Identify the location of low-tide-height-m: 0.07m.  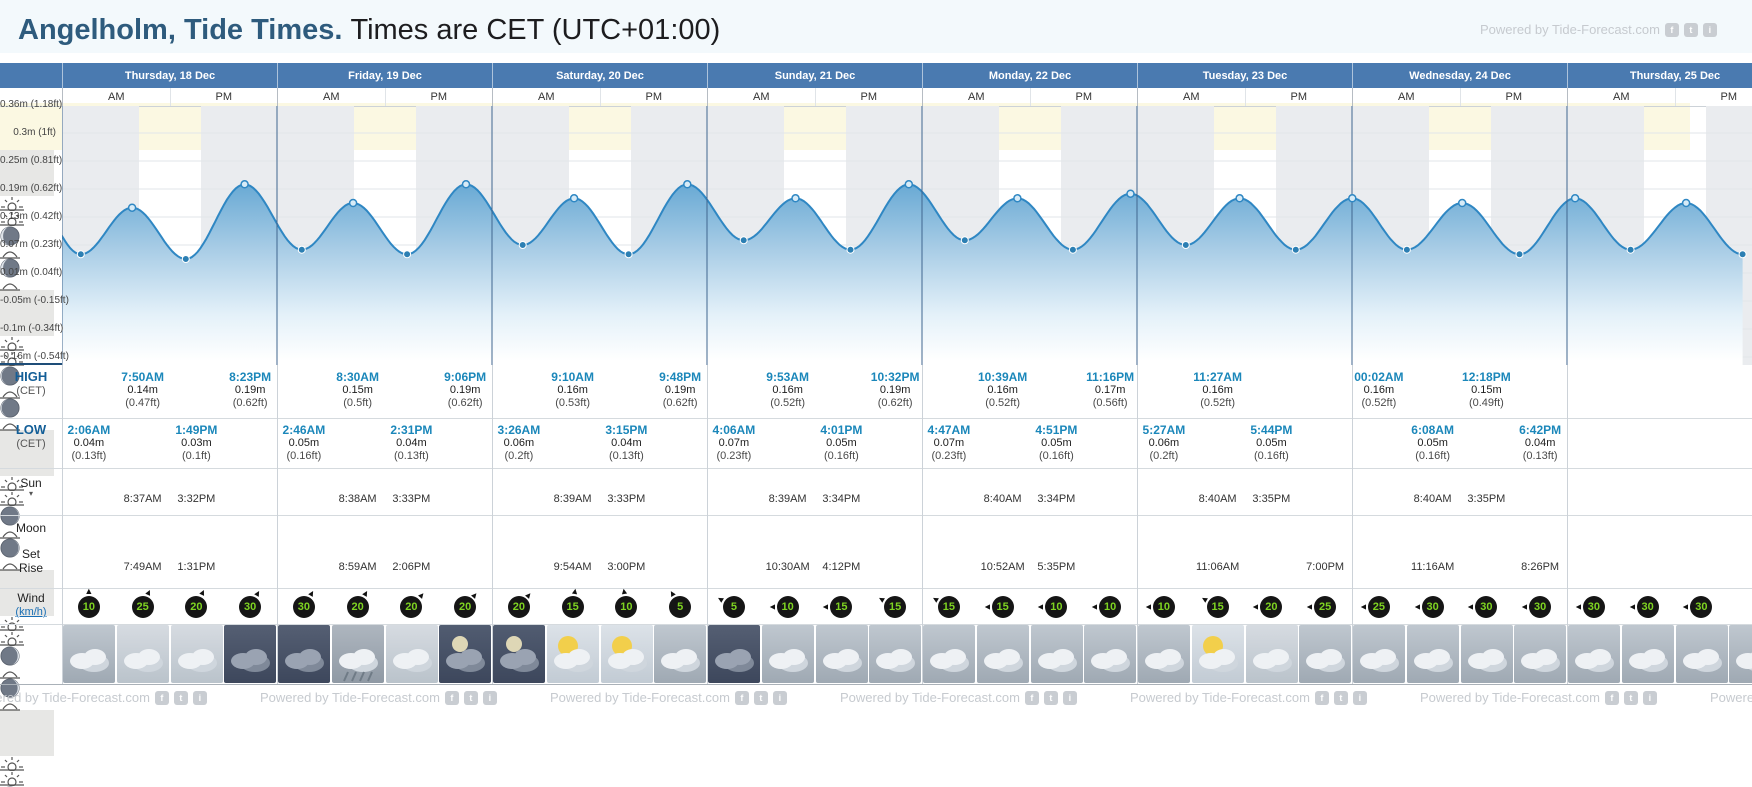
(734, 443).